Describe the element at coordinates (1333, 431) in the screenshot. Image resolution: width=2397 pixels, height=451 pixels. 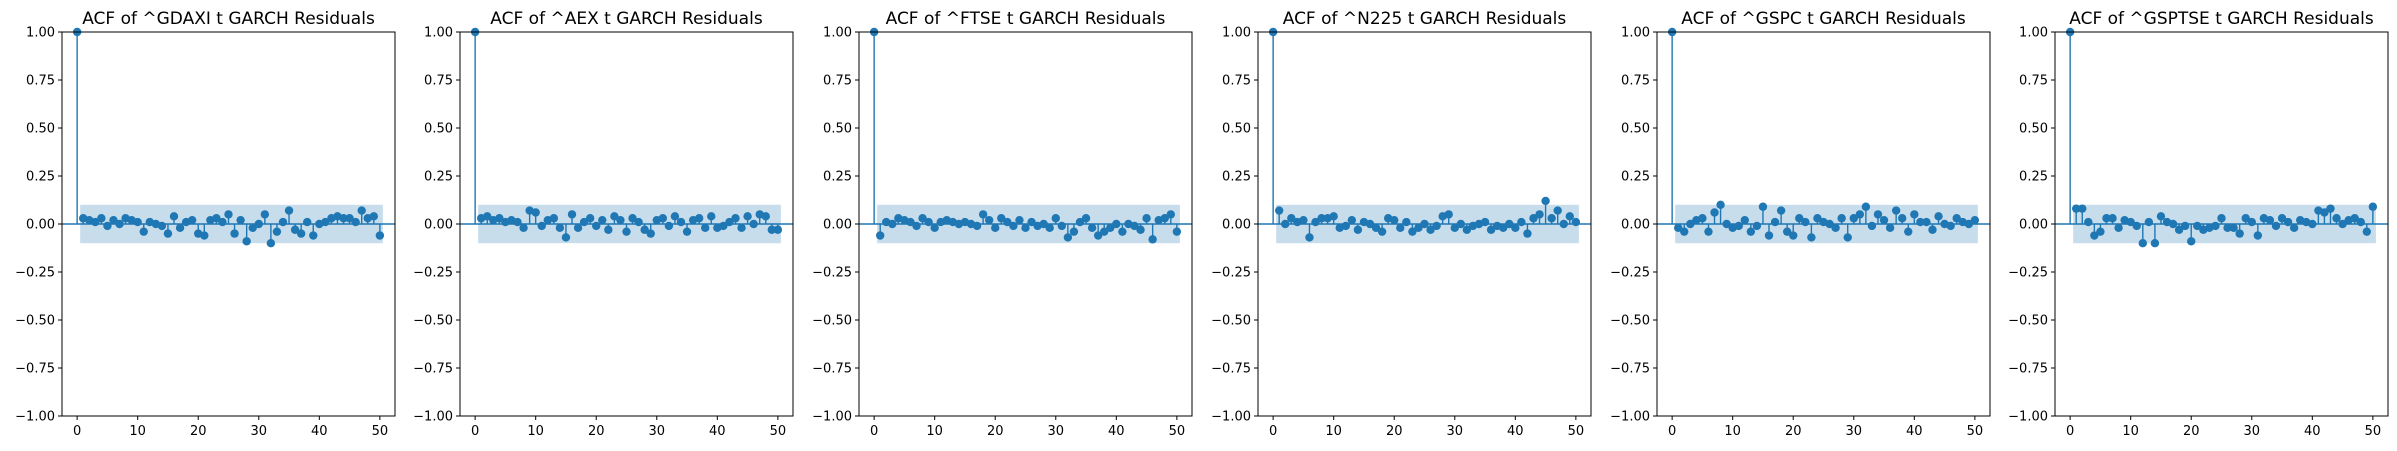
I see `x-tick-label: 10` at that location.